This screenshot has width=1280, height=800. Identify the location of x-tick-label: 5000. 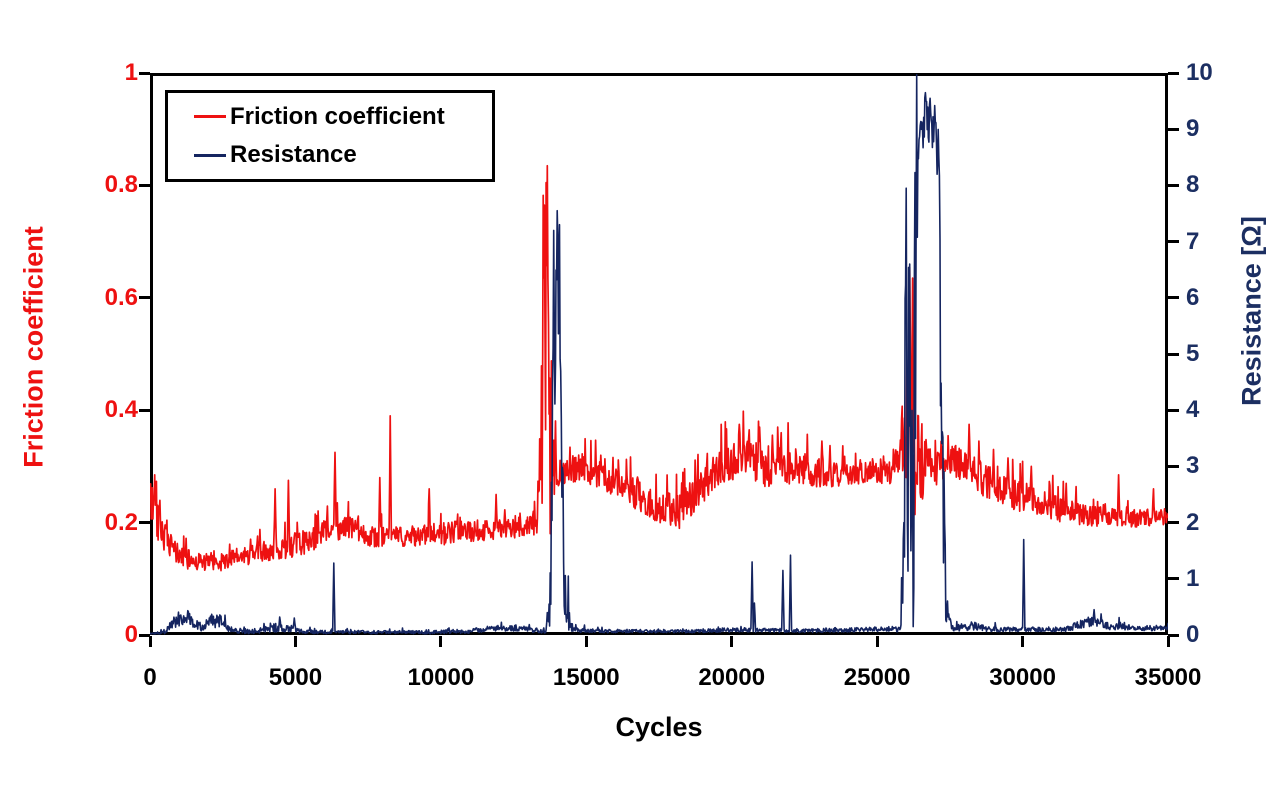
(295, 677).